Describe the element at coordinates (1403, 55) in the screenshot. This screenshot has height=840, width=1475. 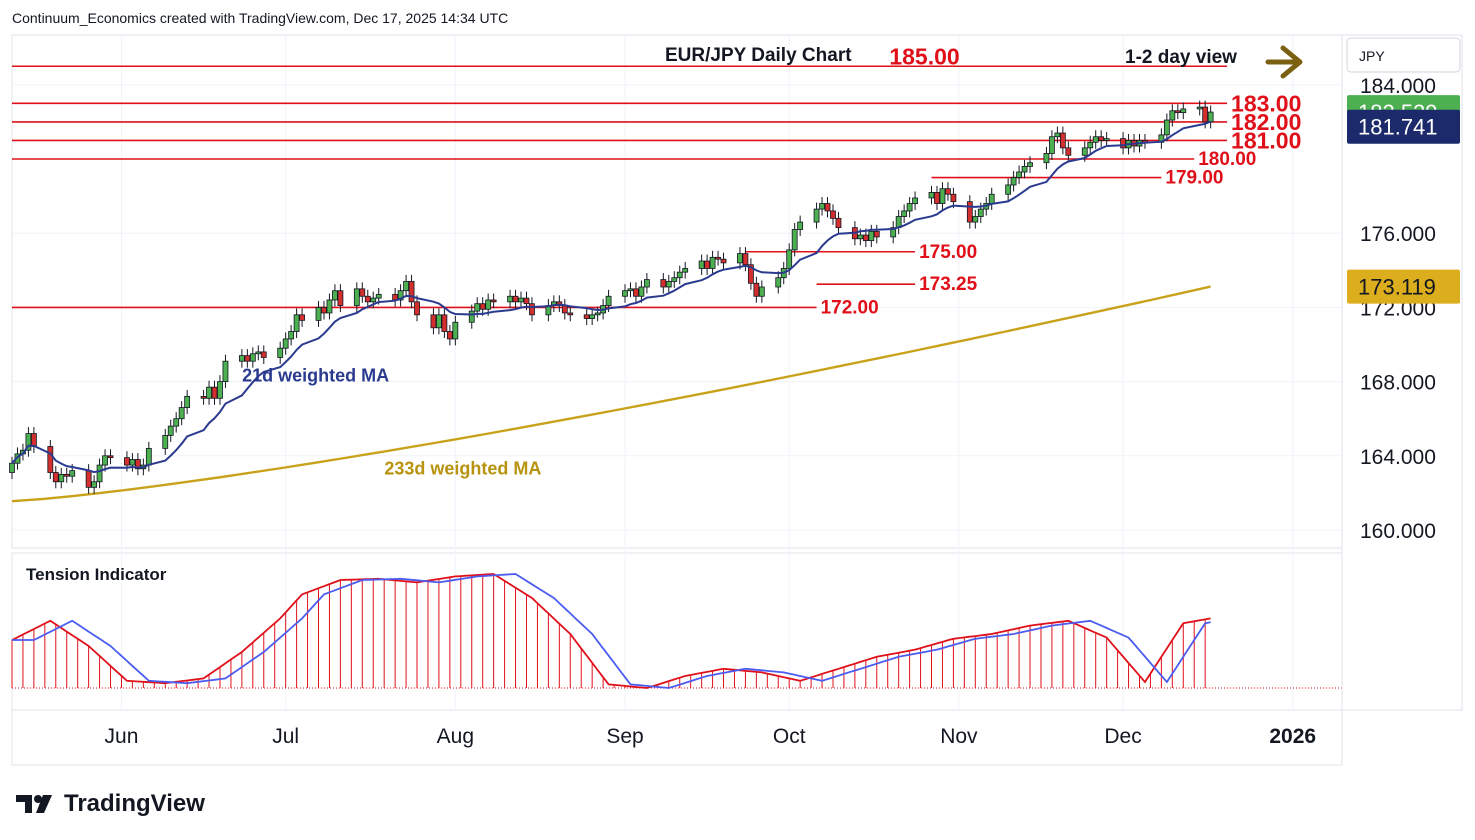
I see `currency-box` at that location.